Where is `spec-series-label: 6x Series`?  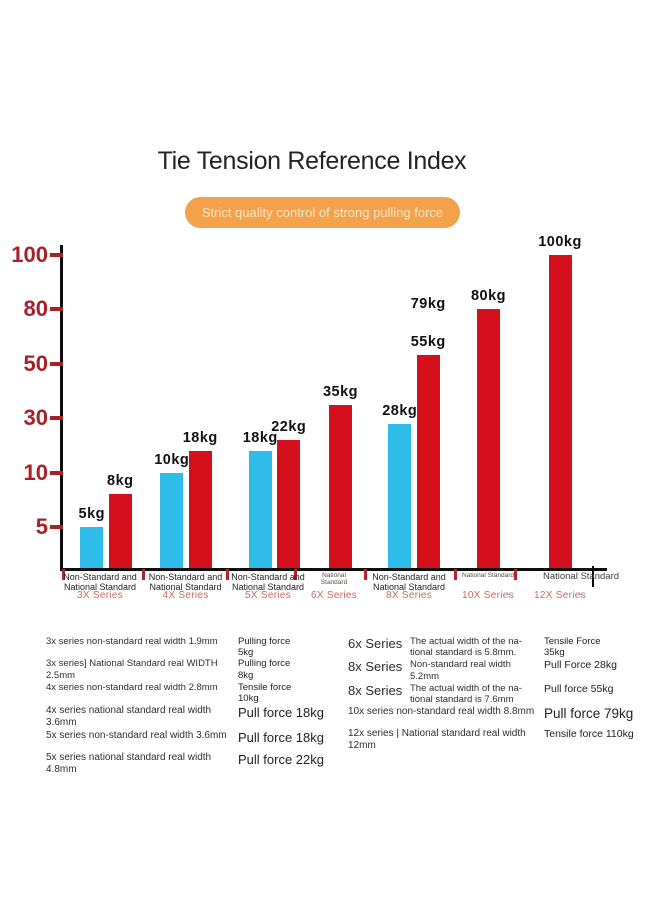
spec-series-label: 6x Series is located at coordinates (375, 643).